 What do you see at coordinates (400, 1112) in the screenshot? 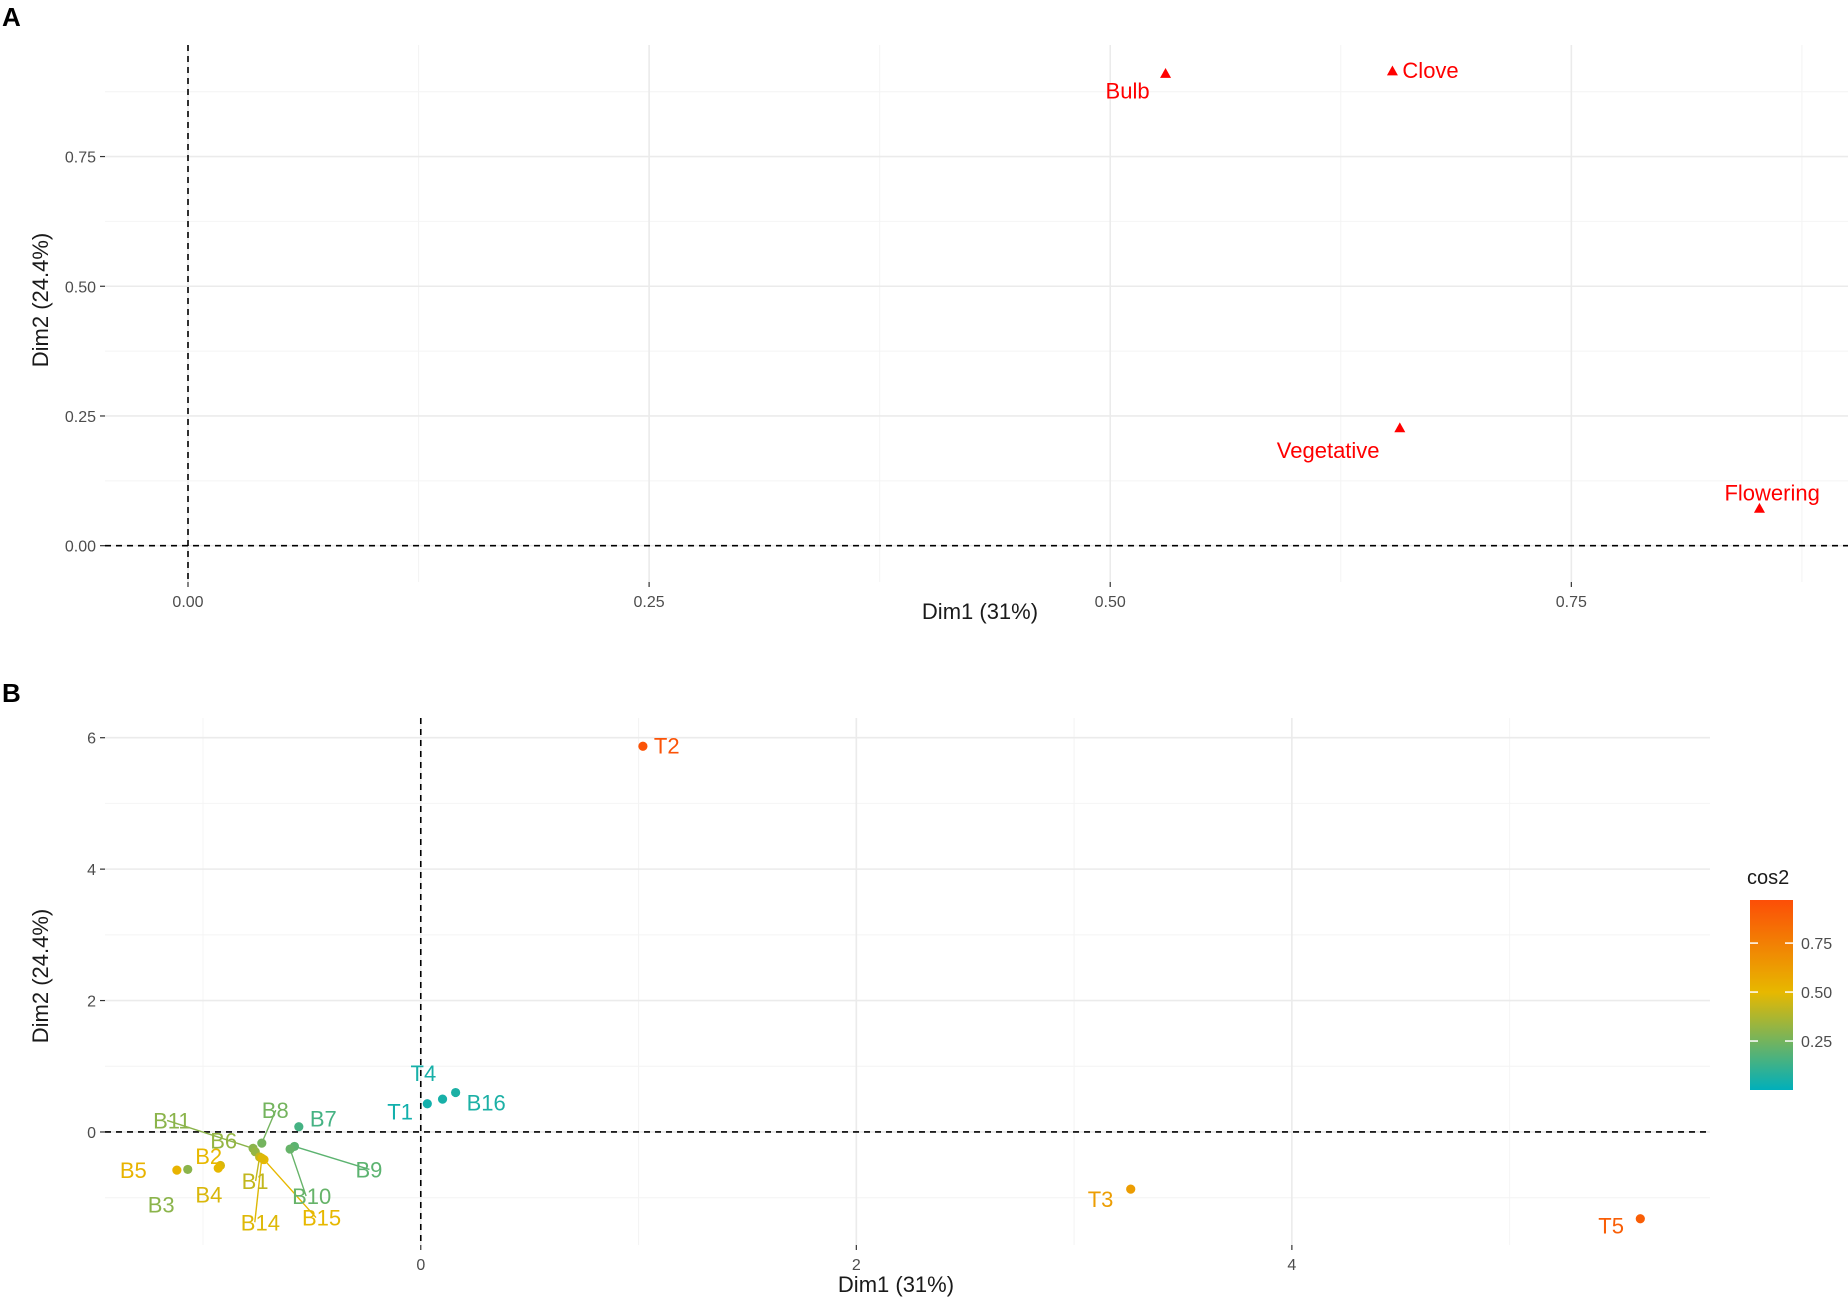
I see `panel-b-point-label-t1: T1` at bounding box center [400, 1112].